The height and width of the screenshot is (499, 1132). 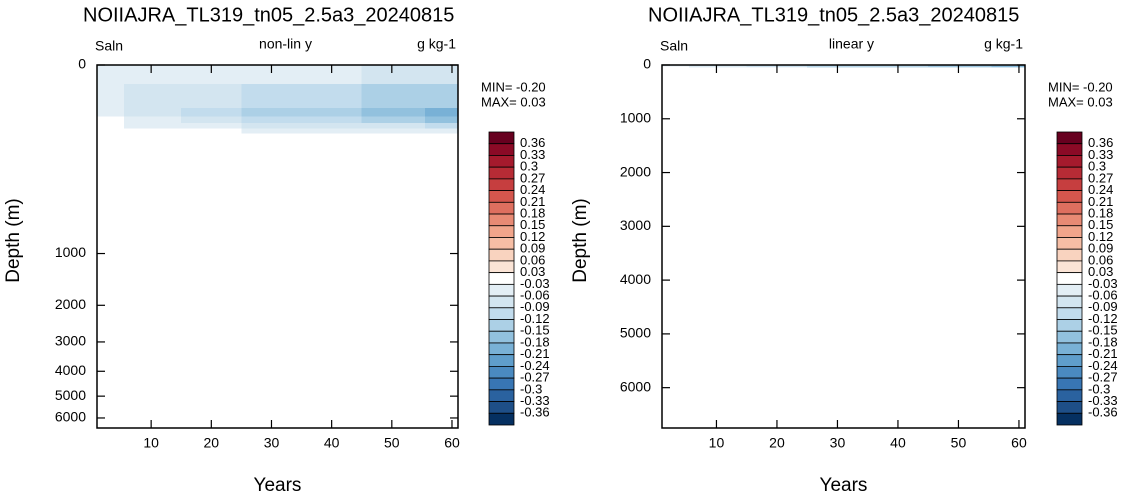 I want to click on colorbar-label: 0.21, so click(x=532, y=201).